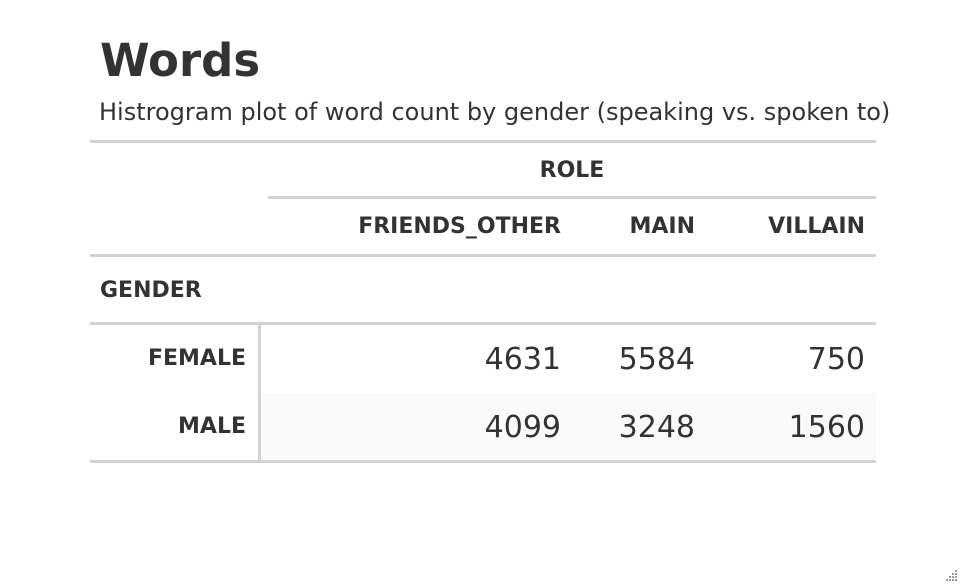  I want to click on cell-male-villain: 1560, so click(826, 427).